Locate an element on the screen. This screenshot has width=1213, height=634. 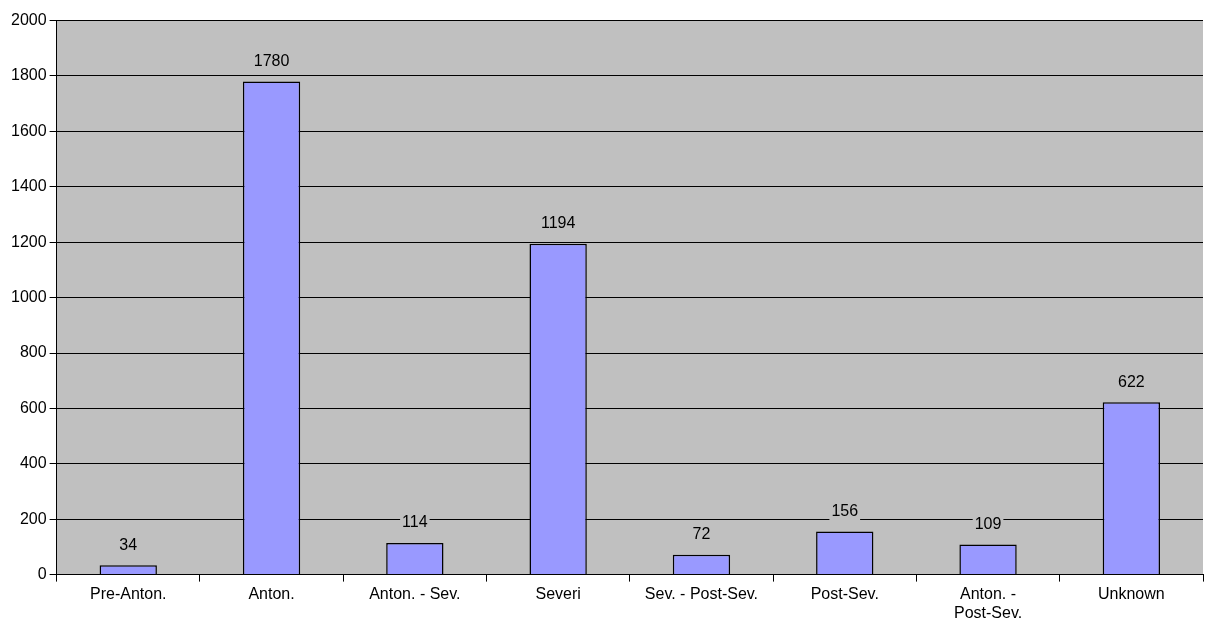
x-tick-label: Severi is located at coordinates (558, 593).